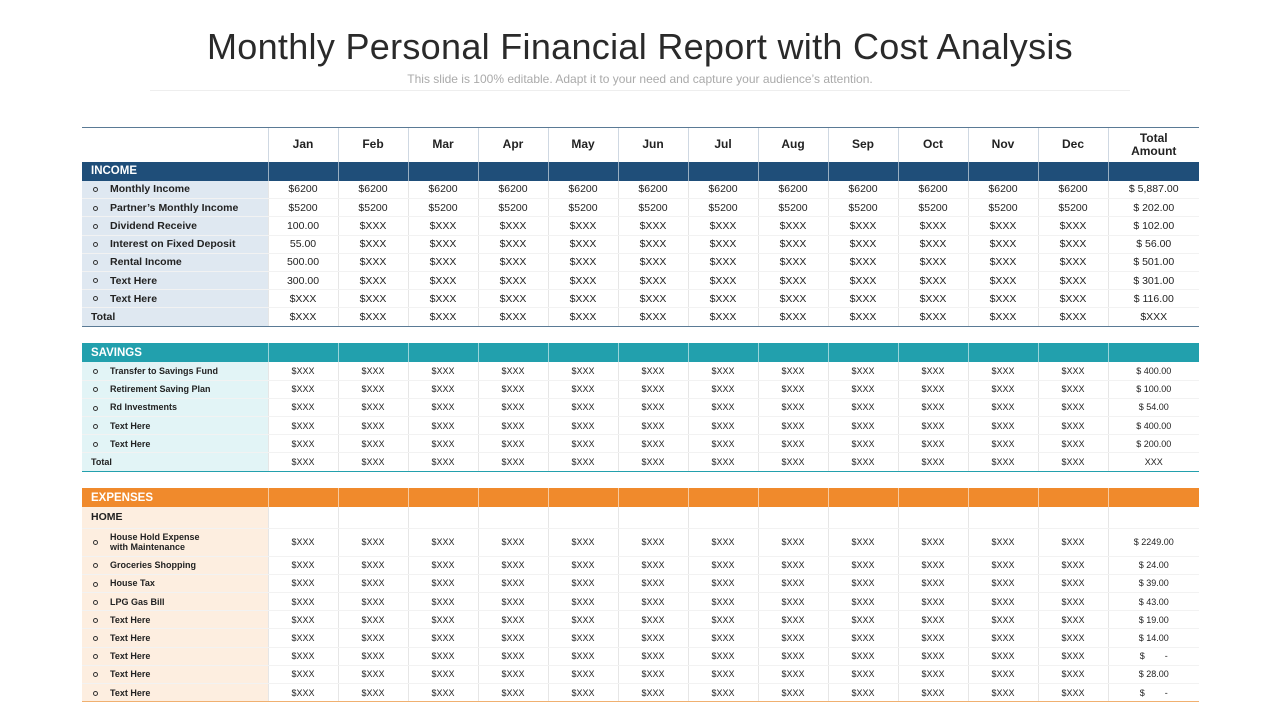  I want to click on row-label-text: Dividend Receive, so click(153, 225).